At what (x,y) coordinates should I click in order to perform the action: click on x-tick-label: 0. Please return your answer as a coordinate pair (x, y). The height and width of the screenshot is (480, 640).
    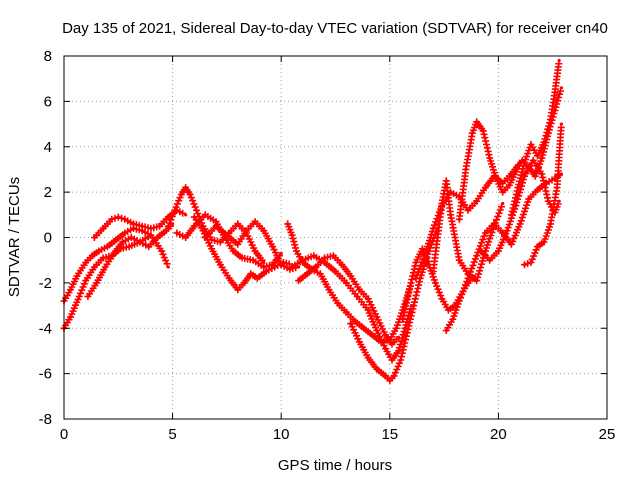
    Looking at the image, I should click on (64, 434).